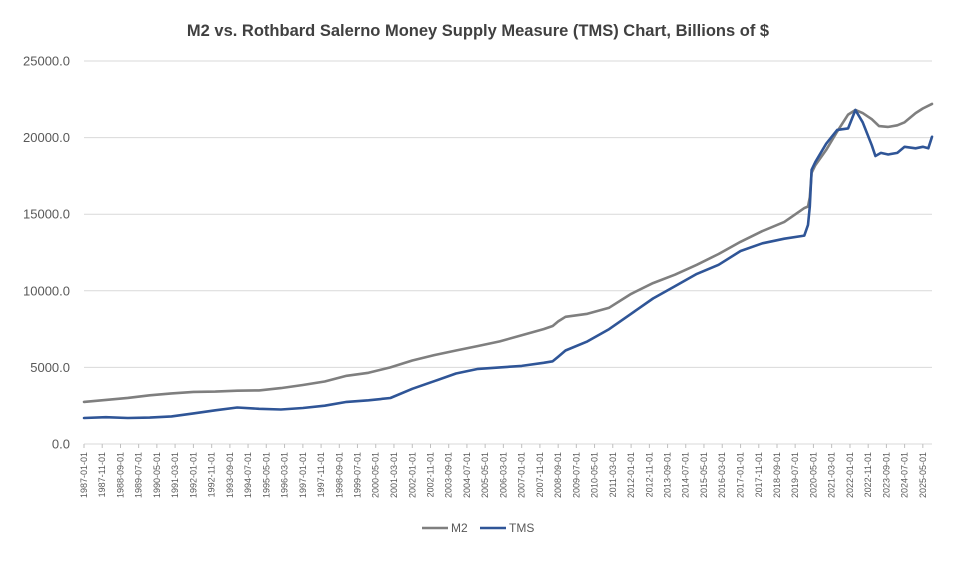  I want to click on x-tick-label: 2000-05-01, so click(376, 475).